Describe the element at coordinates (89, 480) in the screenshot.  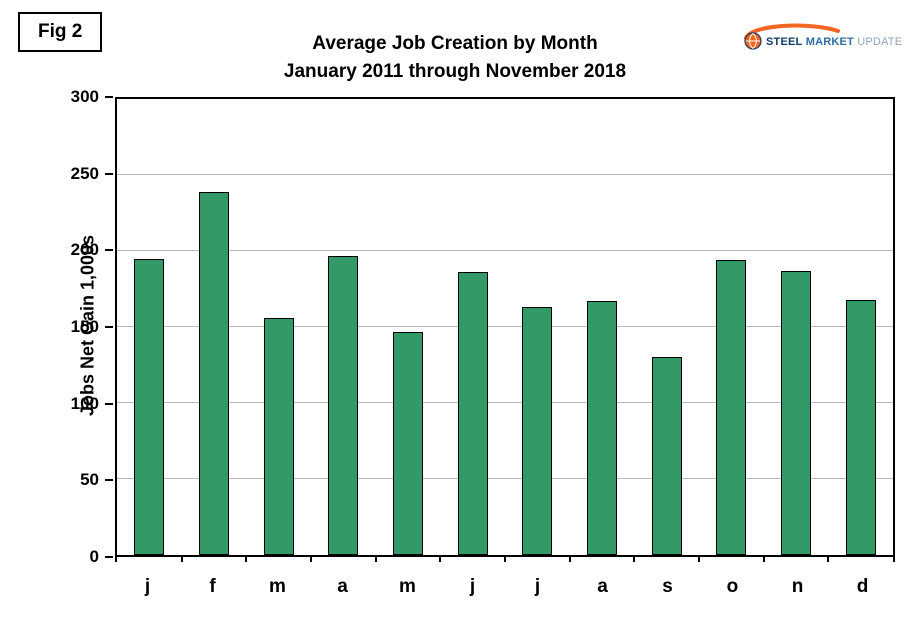
I see `y-tick-label: 50` at that location.